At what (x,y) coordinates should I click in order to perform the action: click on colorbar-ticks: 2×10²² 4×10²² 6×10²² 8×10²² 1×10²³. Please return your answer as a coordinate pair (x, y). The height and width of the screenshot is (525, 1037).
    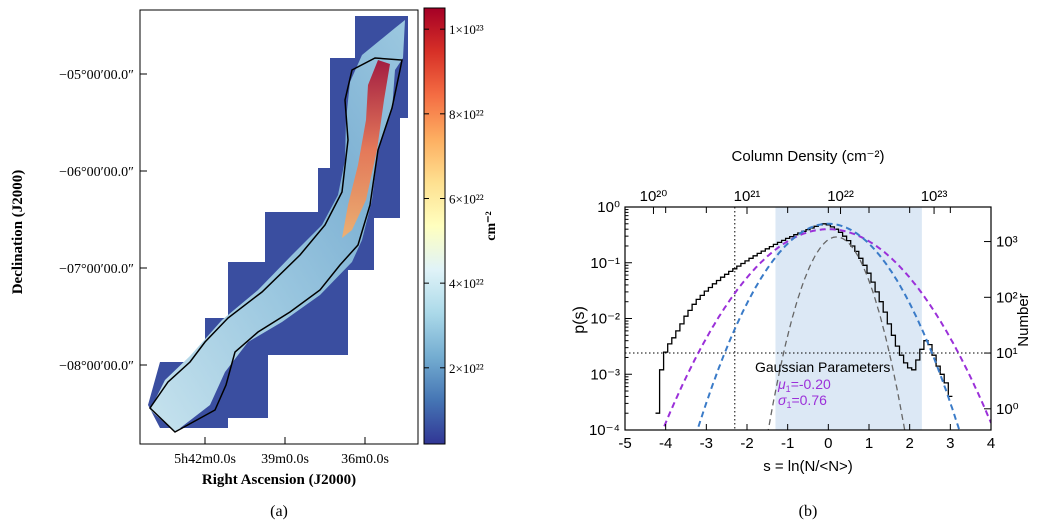
    Looking at the image, I should click on (454, 199).